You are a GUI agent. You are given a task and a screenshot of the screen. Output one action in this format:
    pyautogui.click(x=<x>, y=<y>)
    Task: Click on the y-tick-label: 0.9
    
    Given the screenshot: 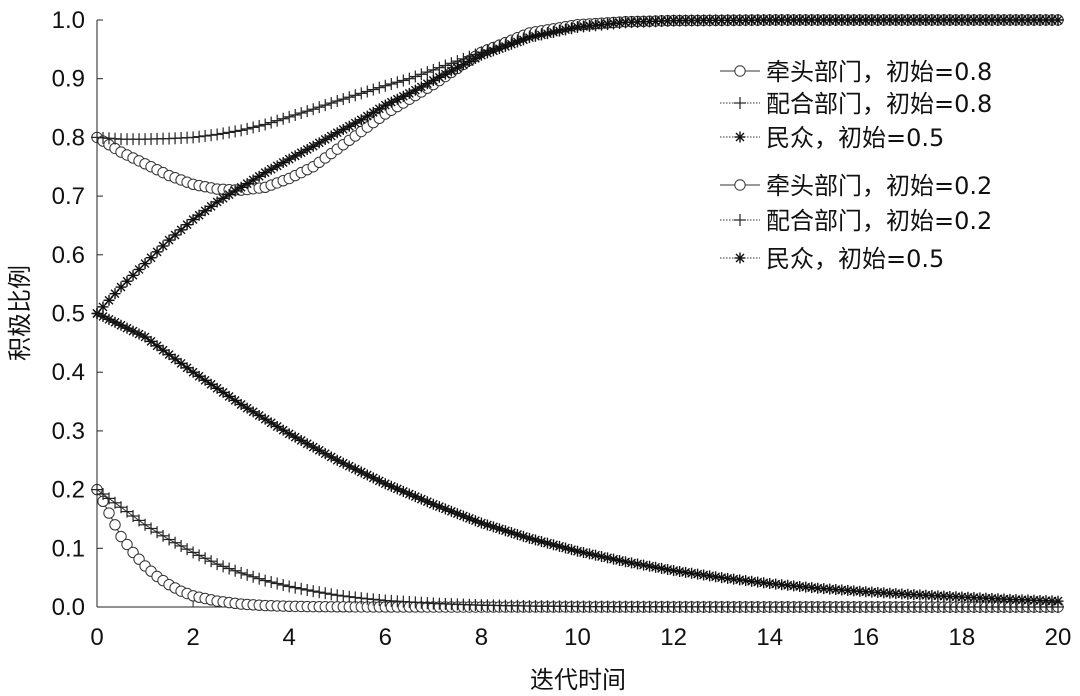 What is the action you would take?
    pyautogui.click(x=68, y=79)
    